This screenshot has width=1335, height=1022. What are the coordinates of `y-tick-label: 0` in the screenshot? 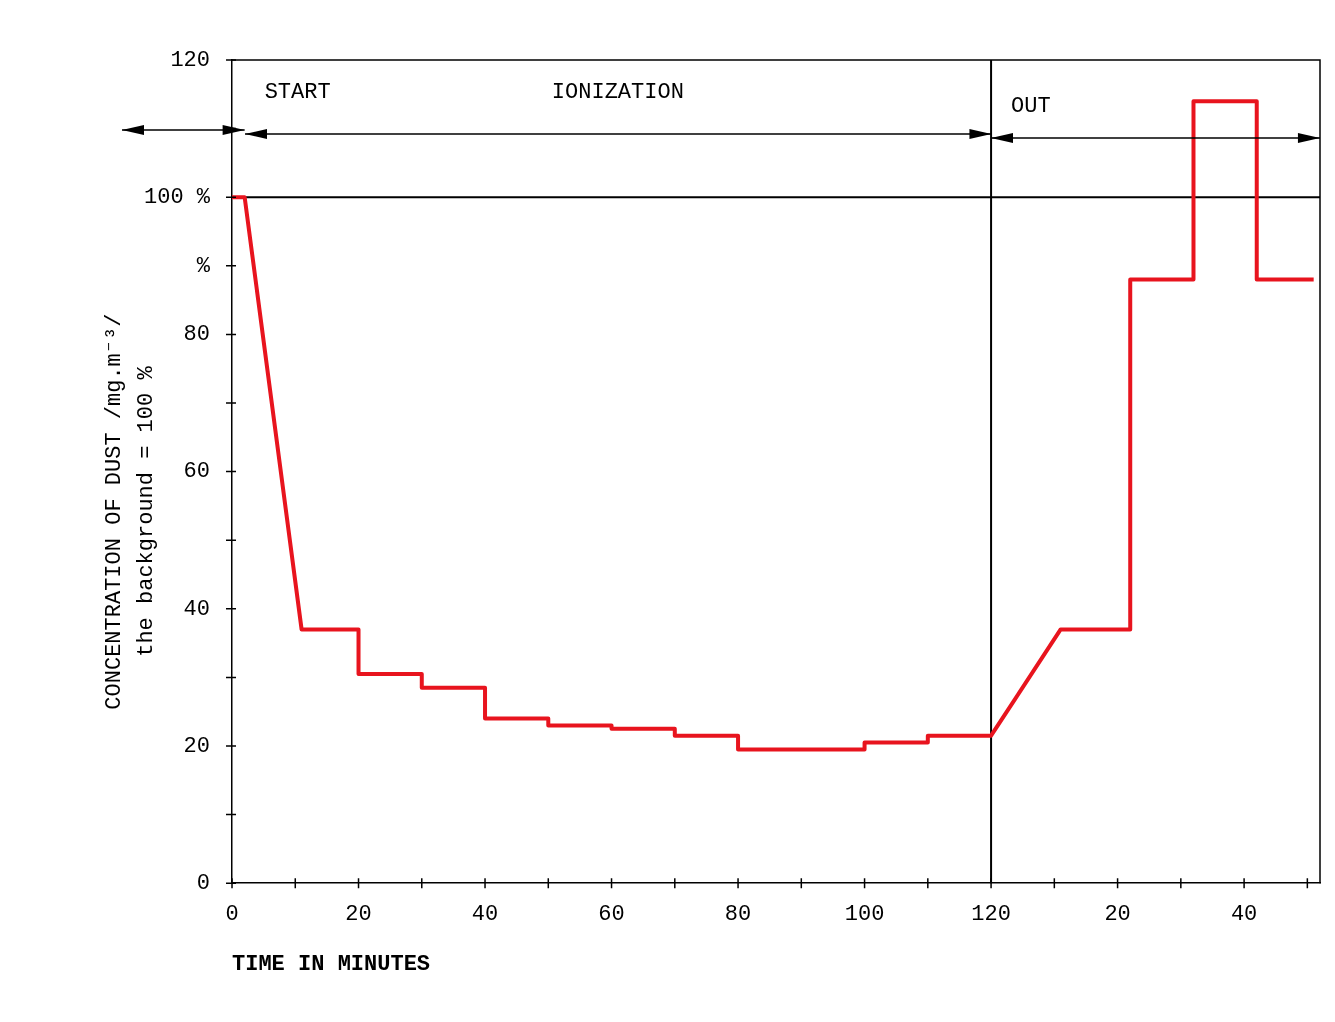 It's located at (203, 884).